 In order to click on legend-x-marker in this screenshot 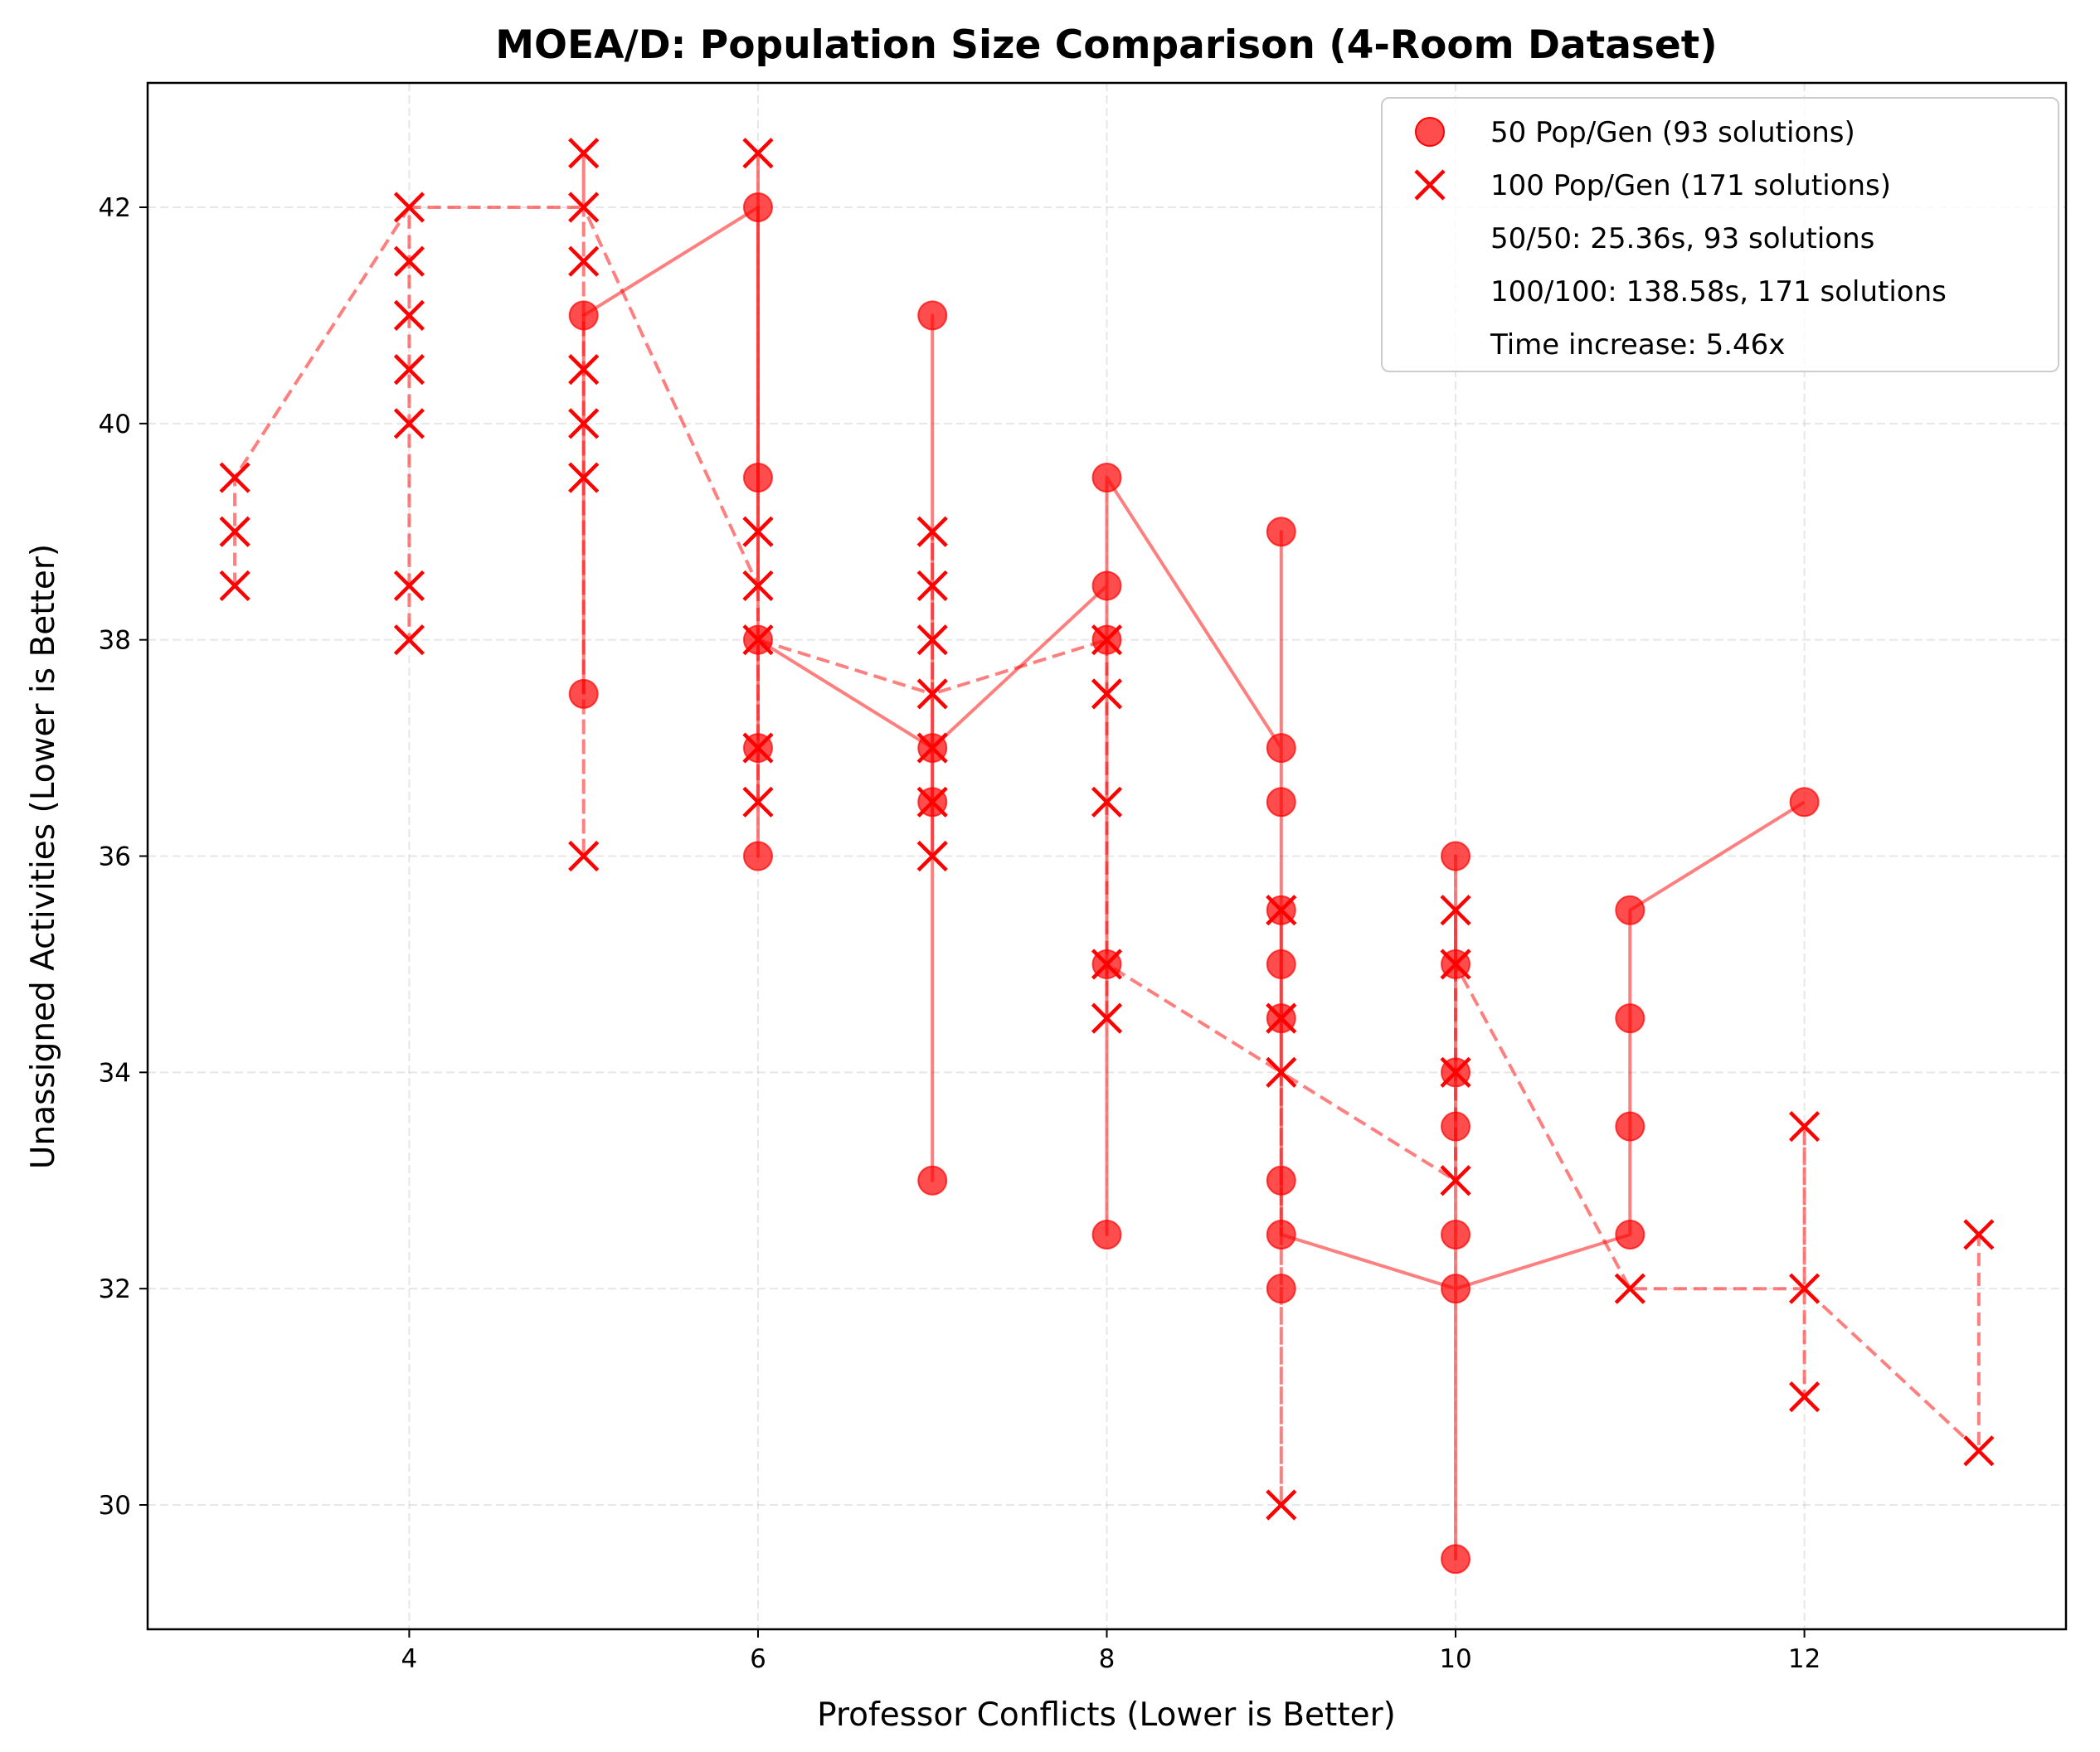, I will do `click(1430, 185)`.